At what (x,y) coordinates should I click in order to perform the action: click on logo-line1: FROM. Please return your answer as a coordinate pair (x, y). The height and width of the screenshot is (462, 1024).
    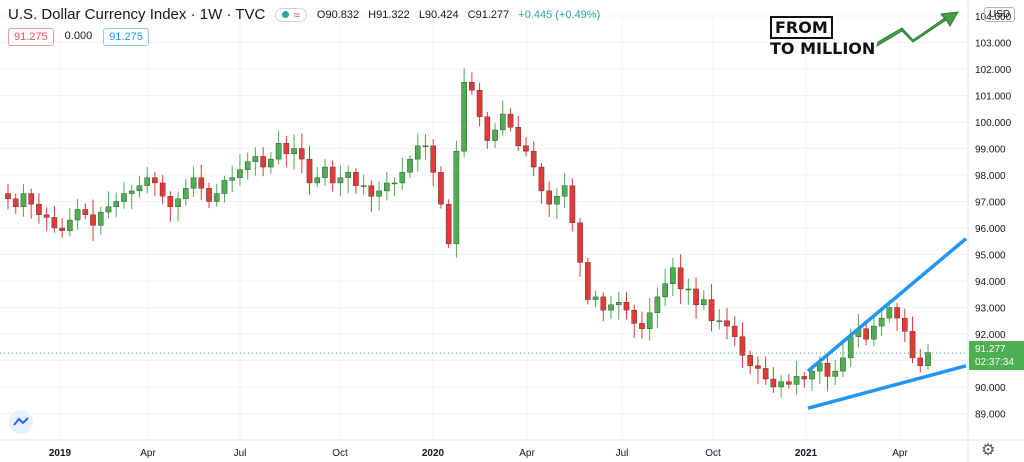
    Looking at the image, I should click on (801, 27).